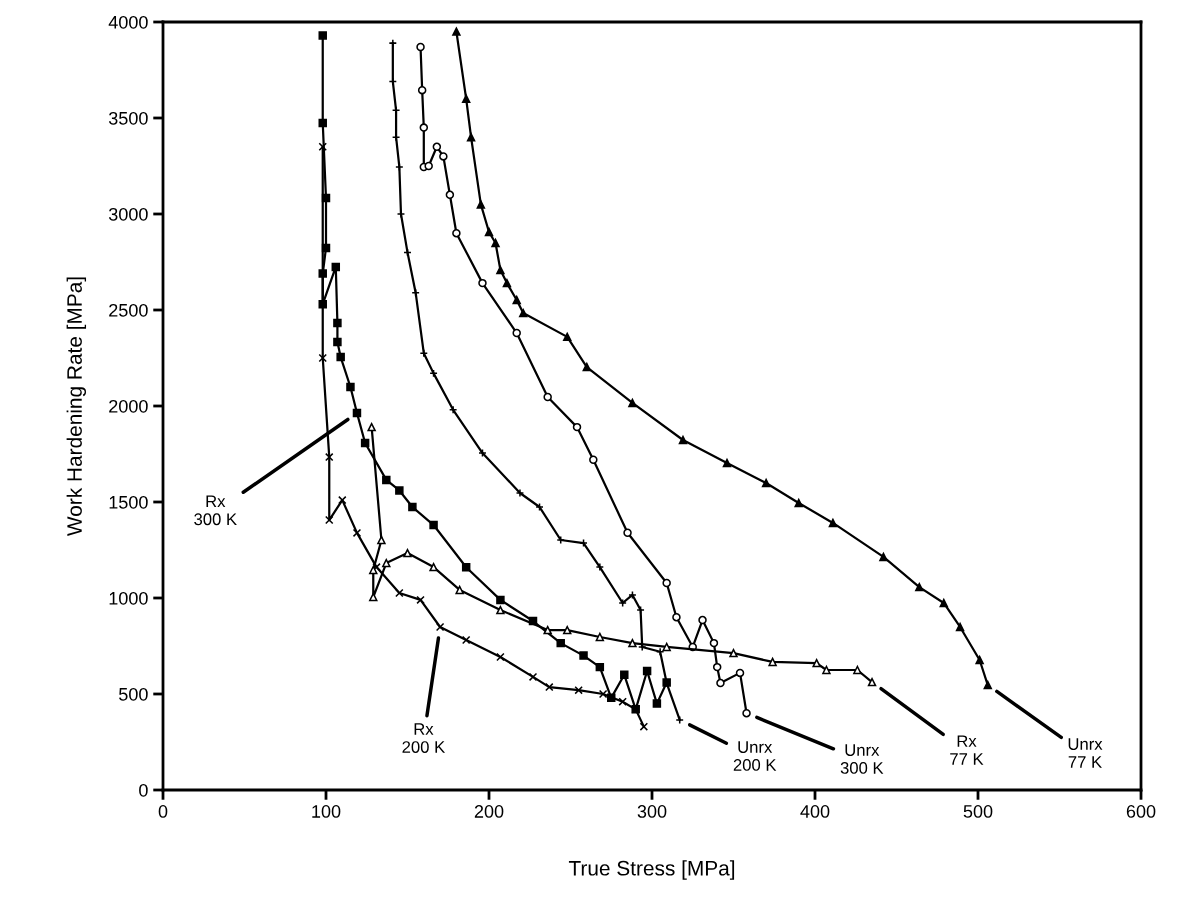 This screenshot has height=913, width=1177. I want to click on text: Rx 77 K, so click(967, 750).